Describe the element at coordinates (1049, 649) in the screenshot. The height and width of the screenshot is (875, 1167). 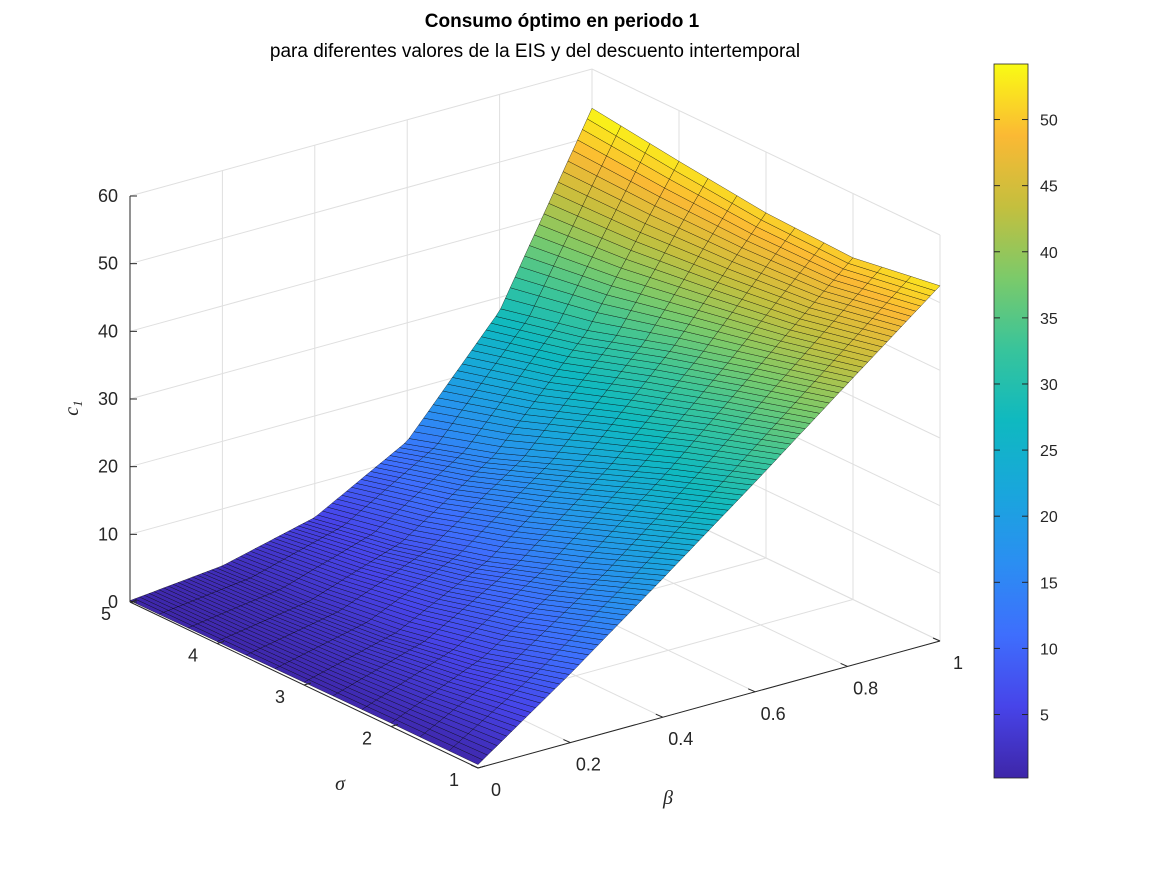
I see `colorbar-tick-label: 10` at that location.